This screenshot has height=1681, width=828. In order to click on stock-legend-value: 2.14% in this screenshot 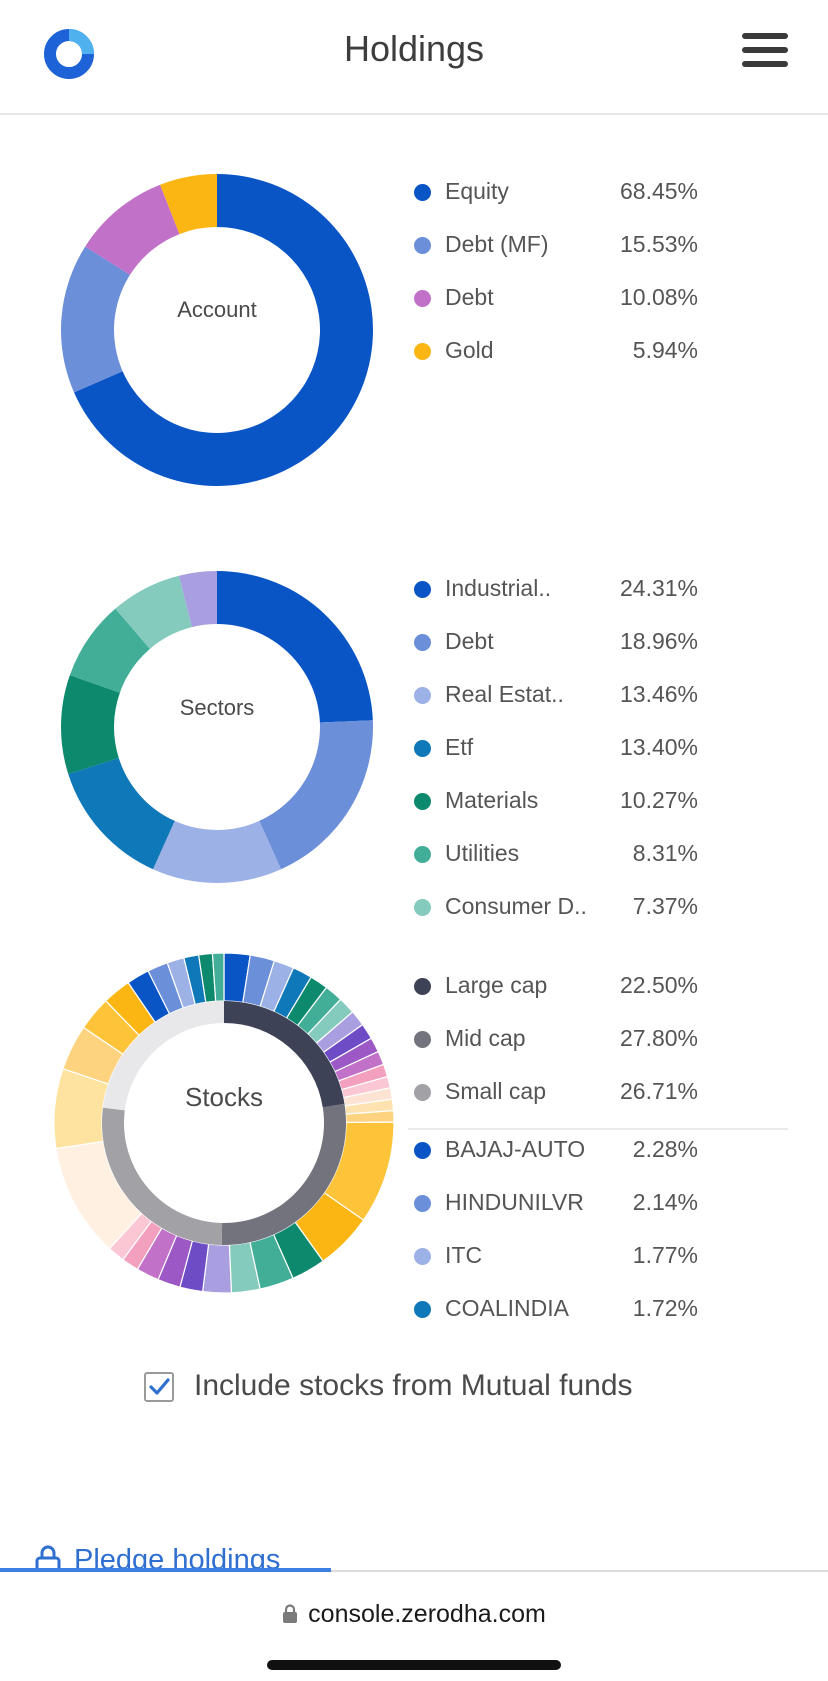, I will do `click(665, 1202)`.